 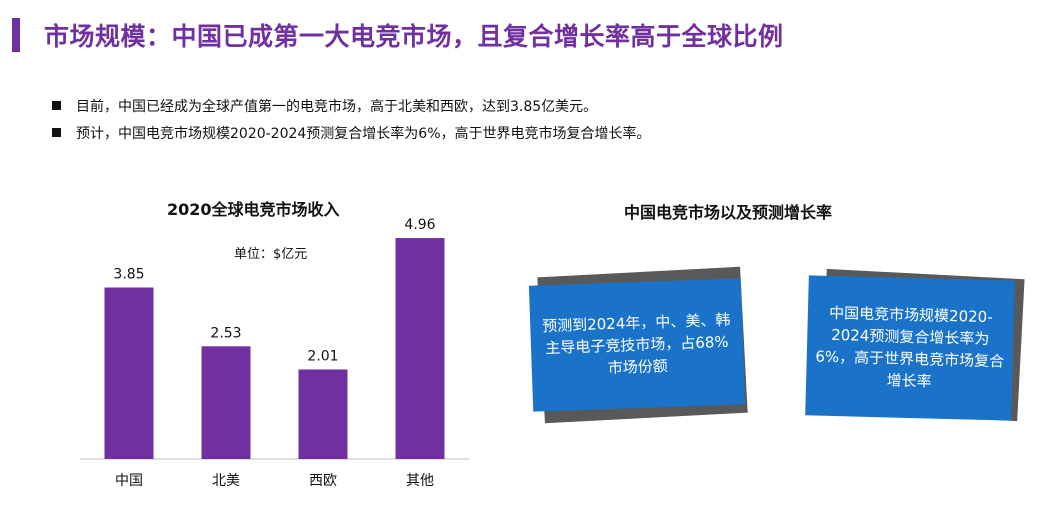 I want to click on chart-unit-note: 单位：$亿元, so click(x=271, y=254).